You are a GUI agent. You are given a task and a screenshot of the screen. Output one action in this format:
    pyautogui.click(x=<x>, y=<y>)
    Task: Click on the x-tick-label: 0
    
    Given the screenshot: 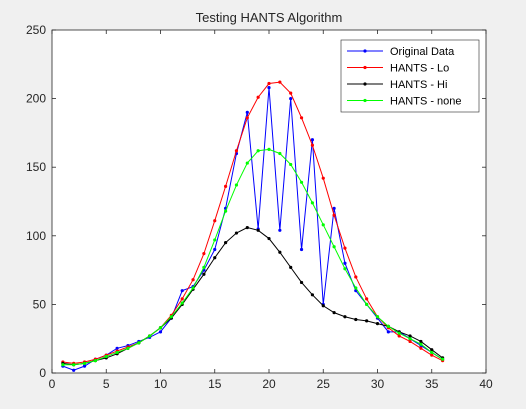 What is the action you would take?
    pyautogui.click(x=52, y=384)
    